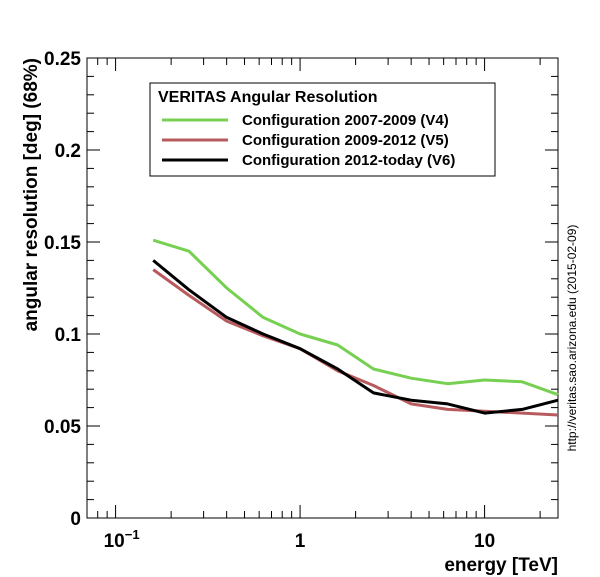 The width and height of the screenshot is (600, 577). I want to click on y-tick-label: 0.25, so click(62, 59).